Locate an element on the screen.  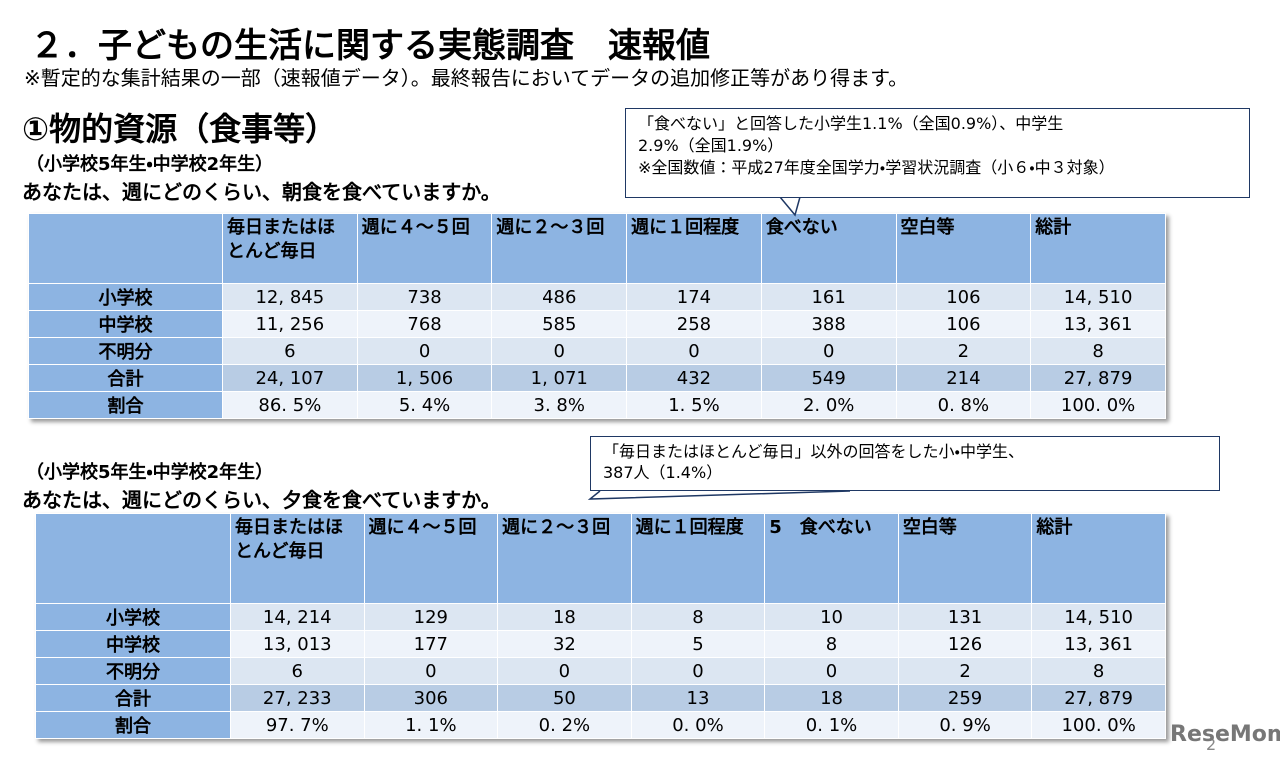
row: 小学校 12, 845 738 486 174 161 106 14, 510 is located at coordinates (597, 297).